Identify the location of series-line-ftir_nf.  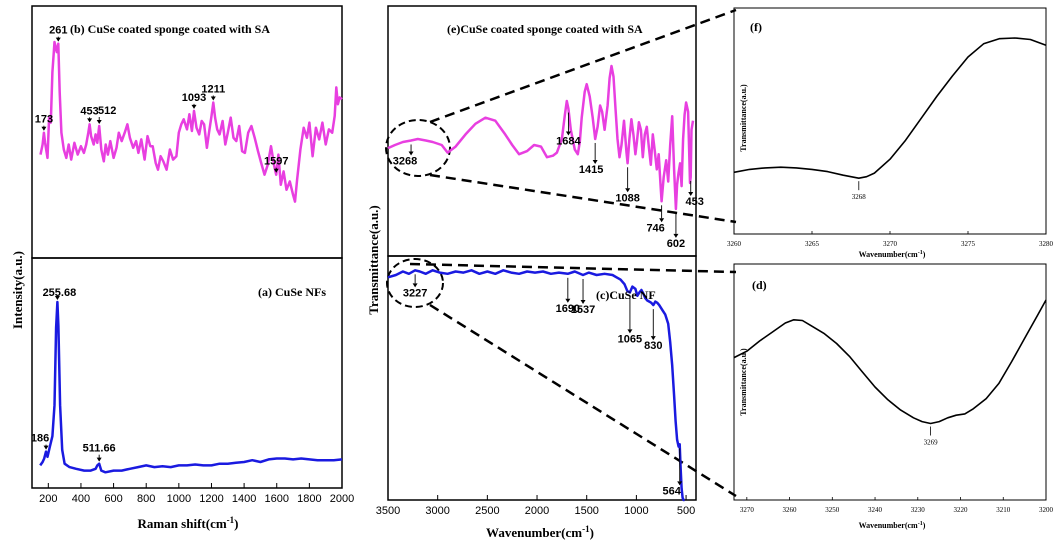
(536, 385).